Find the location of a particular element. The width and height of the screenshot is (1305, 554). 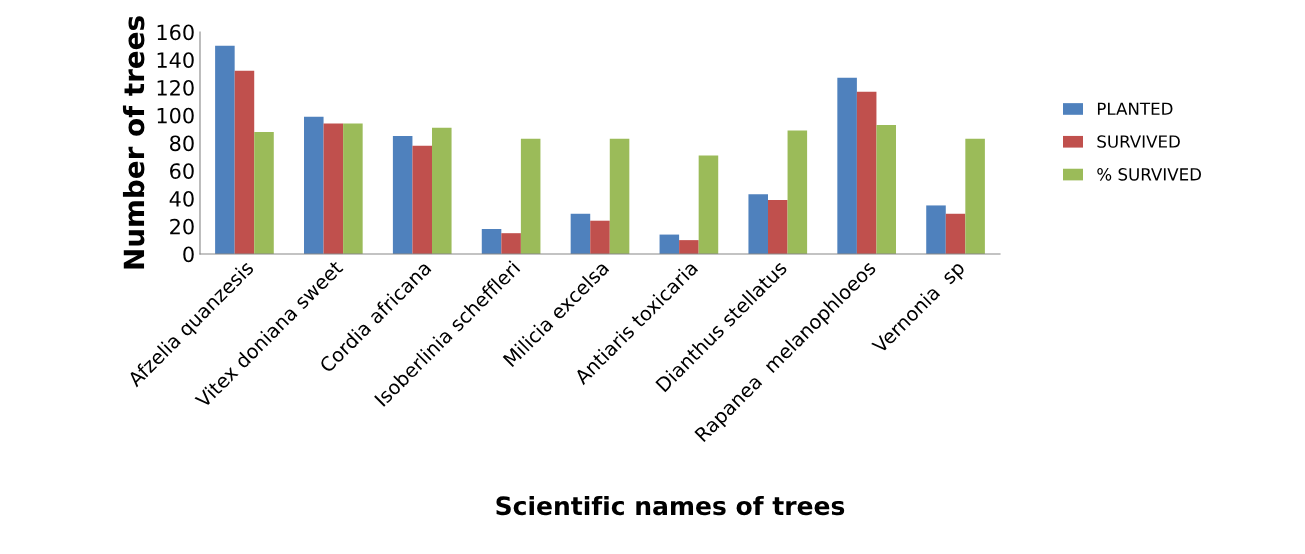

y-tick-label: 160 is located at coordinates (175, 32).